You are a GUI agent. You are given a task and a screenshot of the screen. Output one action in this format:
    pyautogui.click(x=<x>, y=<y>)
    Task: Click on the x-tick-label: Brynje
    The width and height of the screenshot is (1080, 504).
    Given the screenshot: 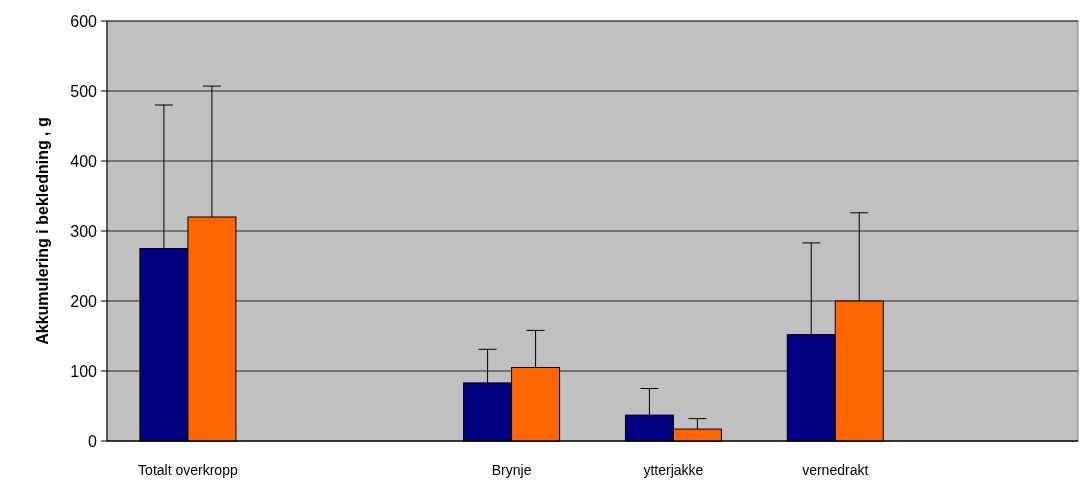 What is the action you would take?
    pyautogui.click(x=511, y=470)
    